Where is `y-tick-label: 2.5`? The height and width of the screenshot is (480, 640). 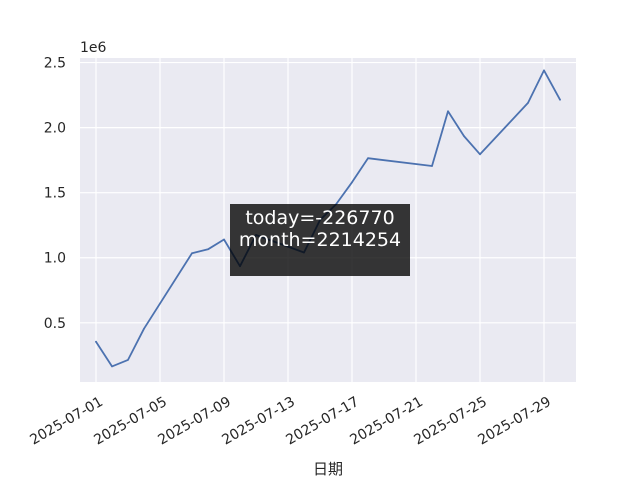 y-tick-label: 2.5 is located at coordinates (55, 64).